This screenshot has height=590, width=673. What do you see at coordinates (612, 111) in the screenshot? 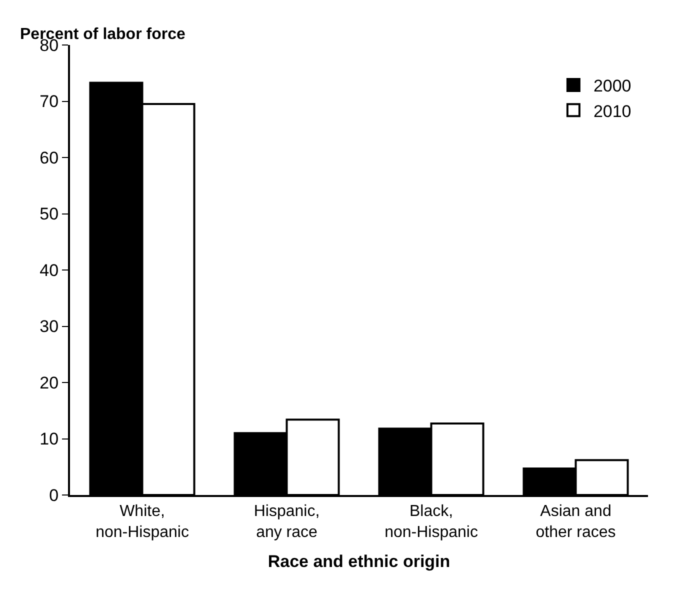
I see `legend-label: 2010` at bounding box center [612, 111].